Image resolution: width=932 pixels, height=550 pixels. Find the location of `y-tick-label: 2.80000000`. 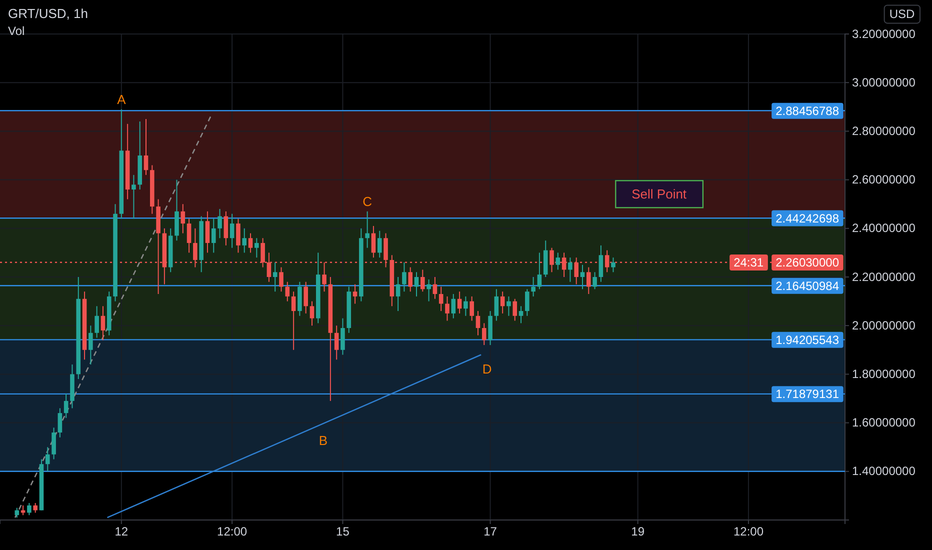

y-tick-label: 2.80000000 is located at coordinates (884, 131).